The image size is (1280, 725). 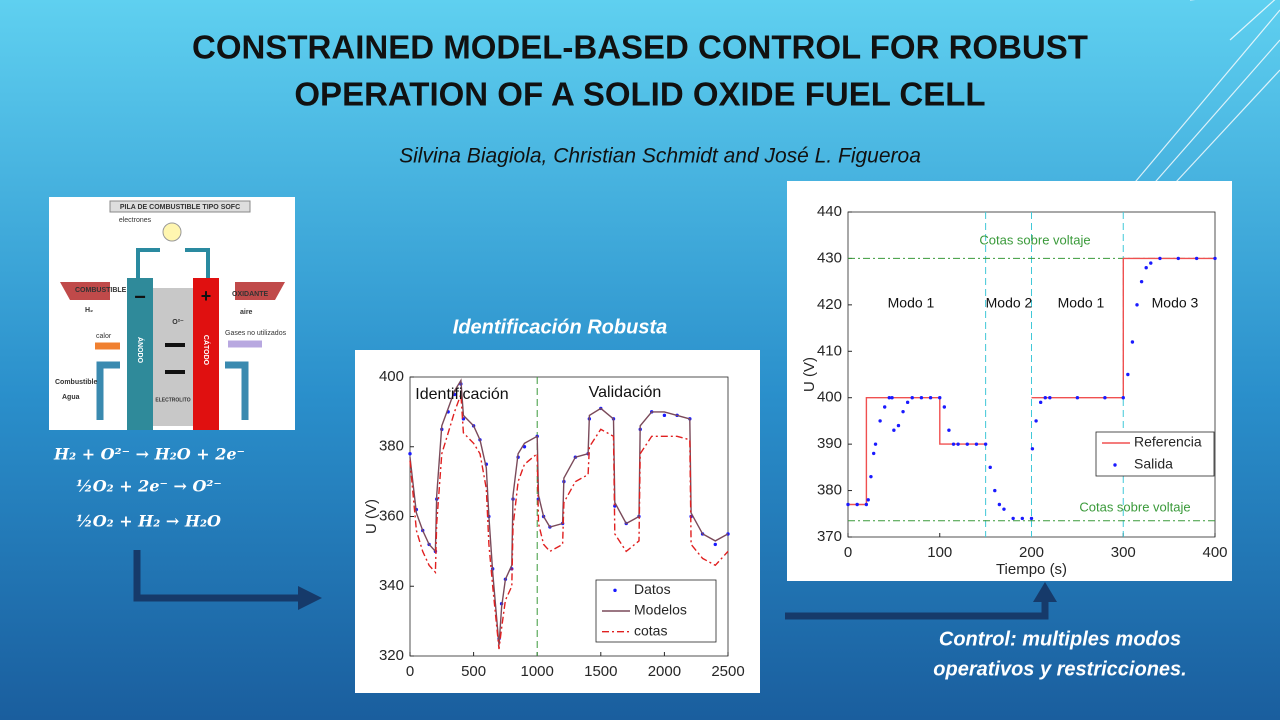 What do you see at coordinates (172, 400) in the screenshot?
I see `electrolyte-label: ELECTROLITO` at bounding box center [172, 400].